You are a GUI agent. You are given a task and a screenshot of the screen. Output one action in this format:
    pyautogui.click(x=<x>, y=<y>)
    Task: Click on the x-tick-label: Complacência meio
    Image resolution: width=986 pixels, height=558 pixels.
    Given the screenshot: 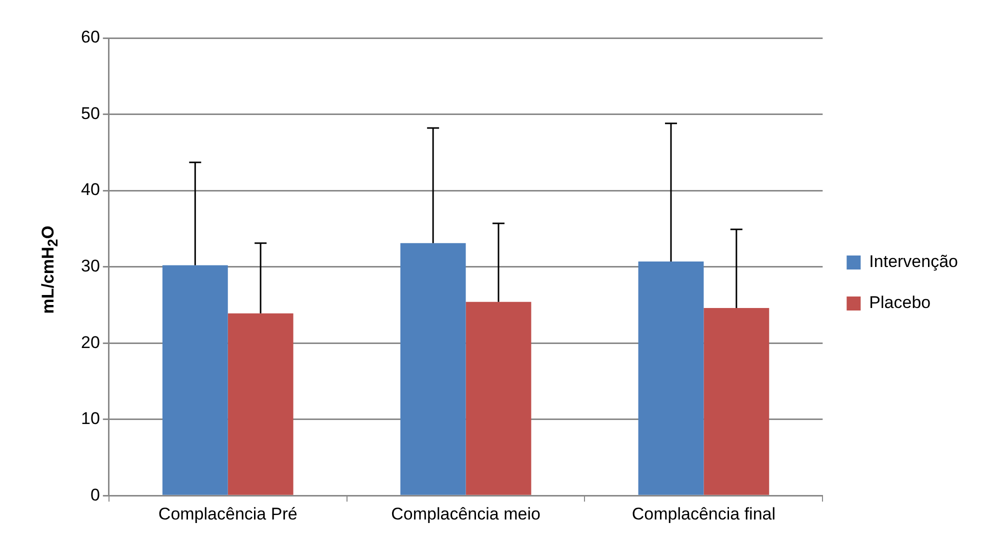 What is the action you would take?
    pyautogui.click(x=465, y=514)
    